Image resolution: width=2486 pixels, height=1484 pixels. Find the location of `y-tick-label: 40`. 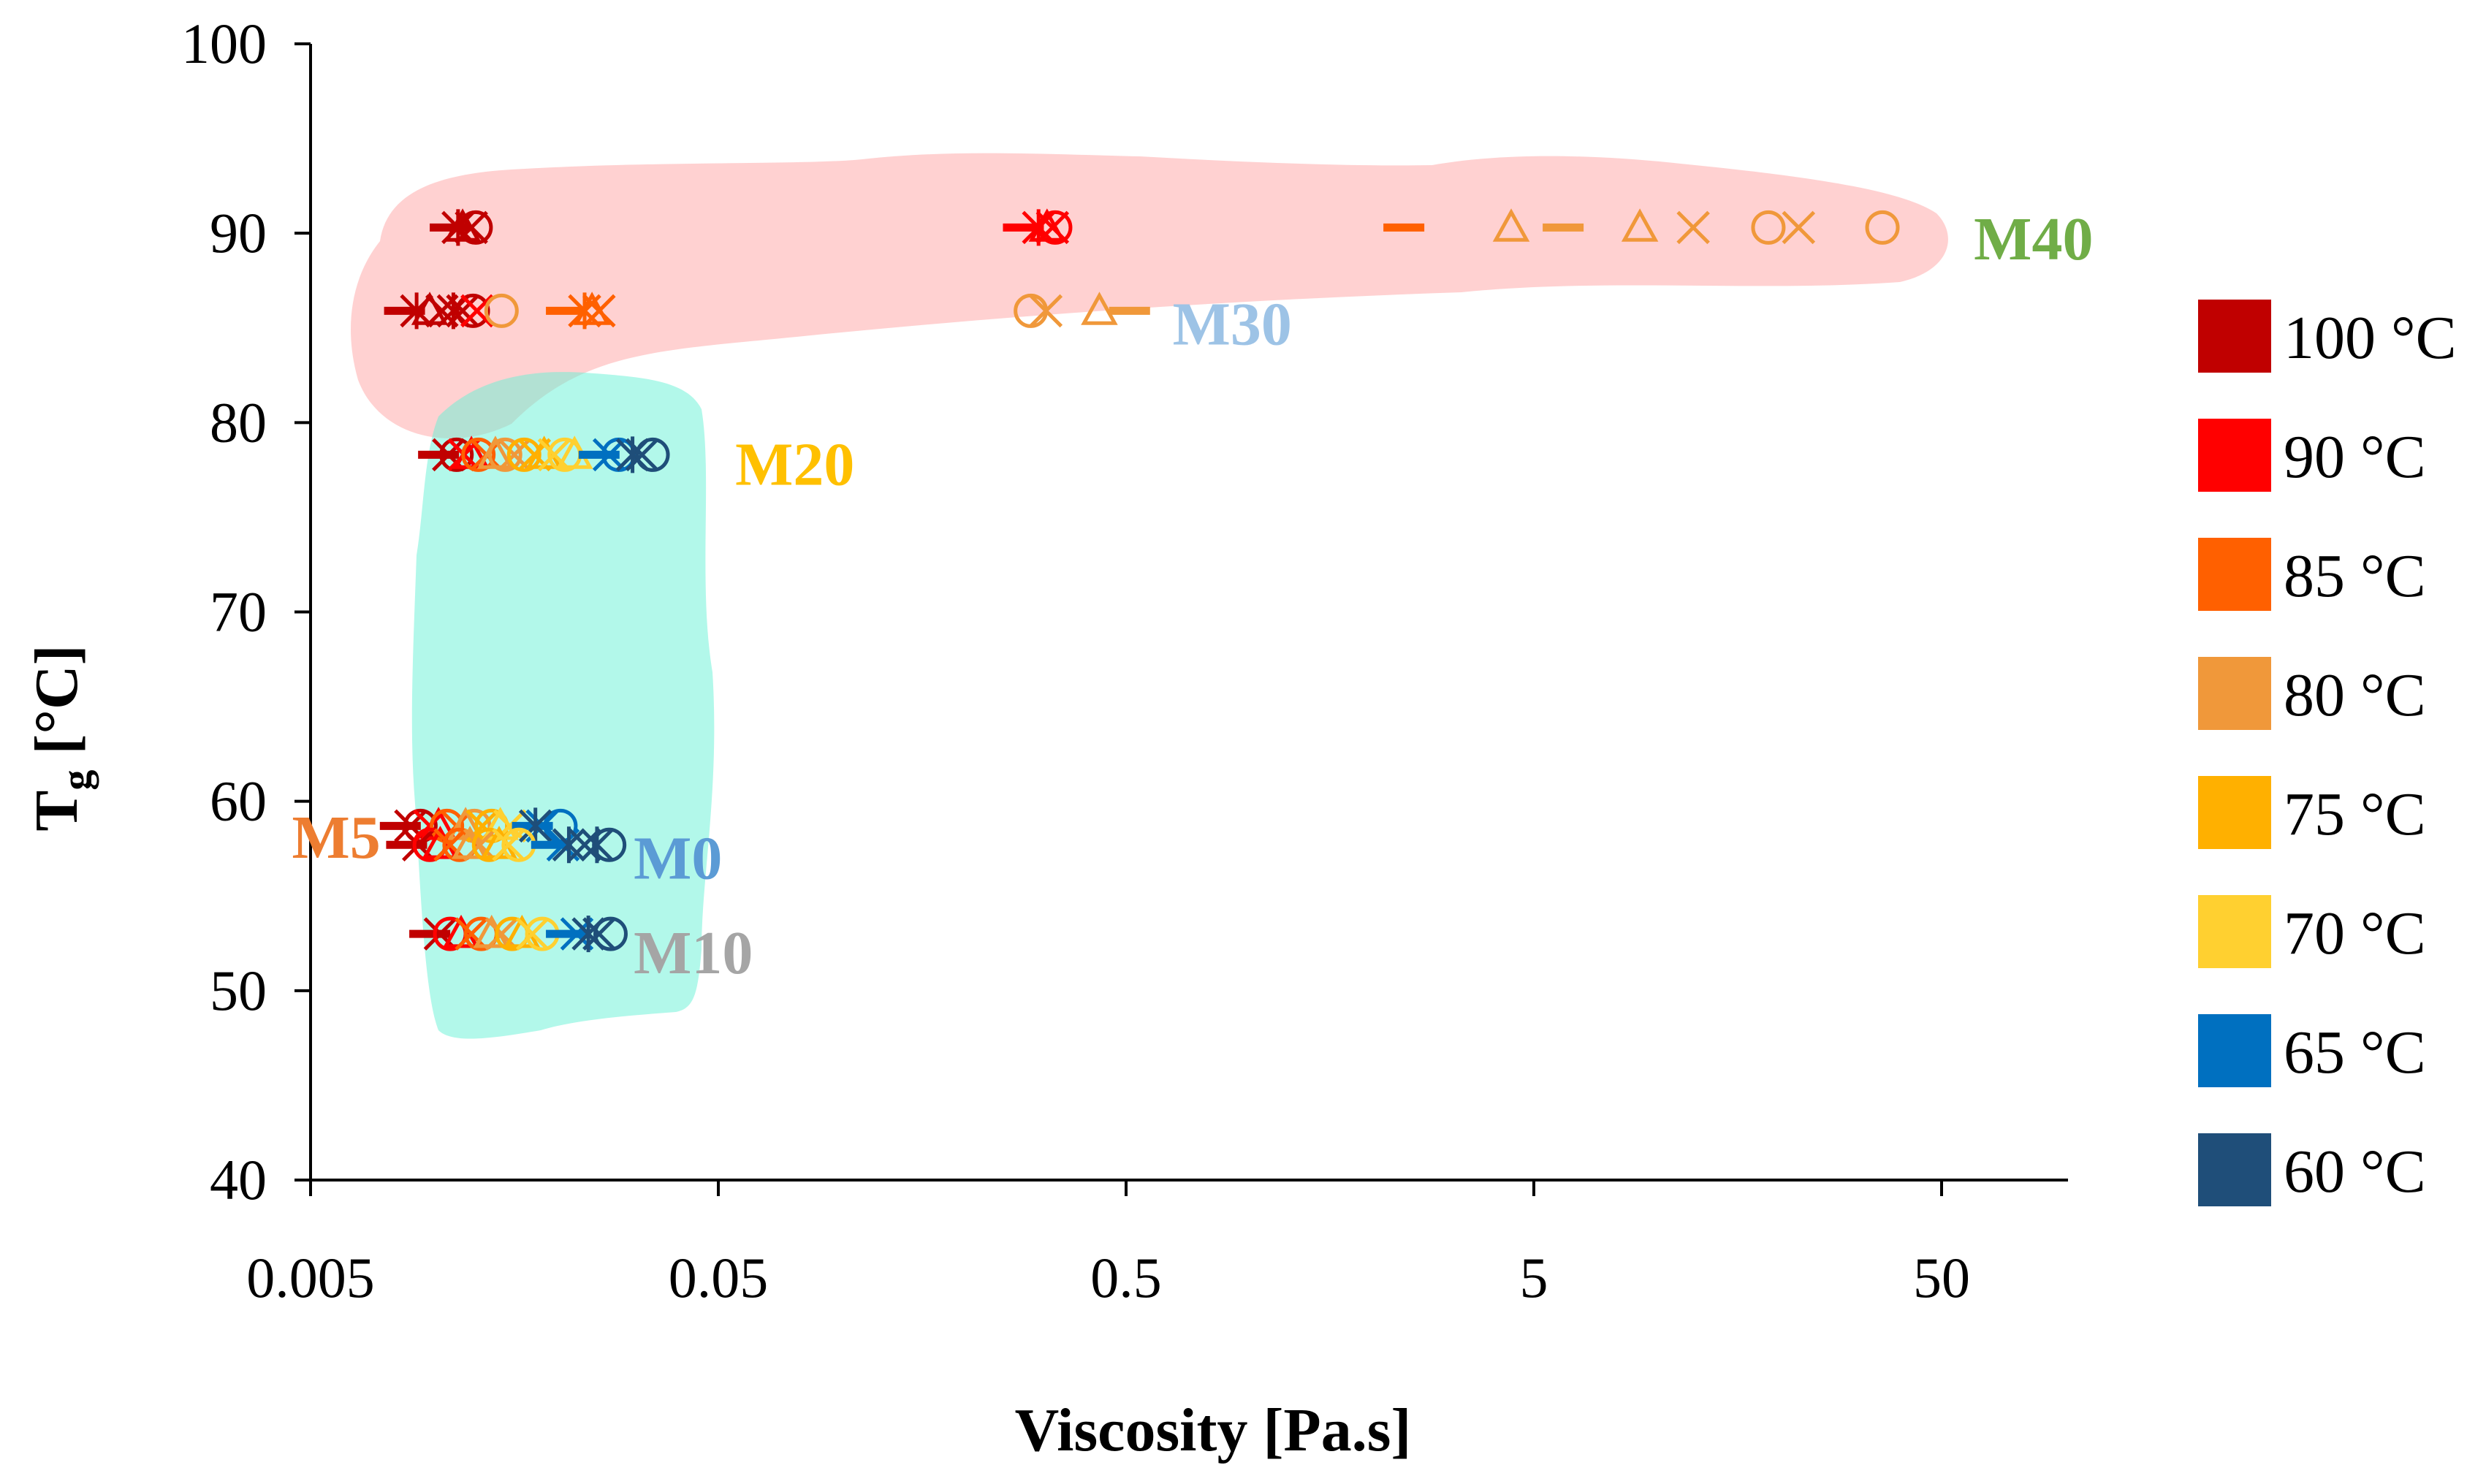

y-tick-label: 40 is located at coordinates (238, 1179).